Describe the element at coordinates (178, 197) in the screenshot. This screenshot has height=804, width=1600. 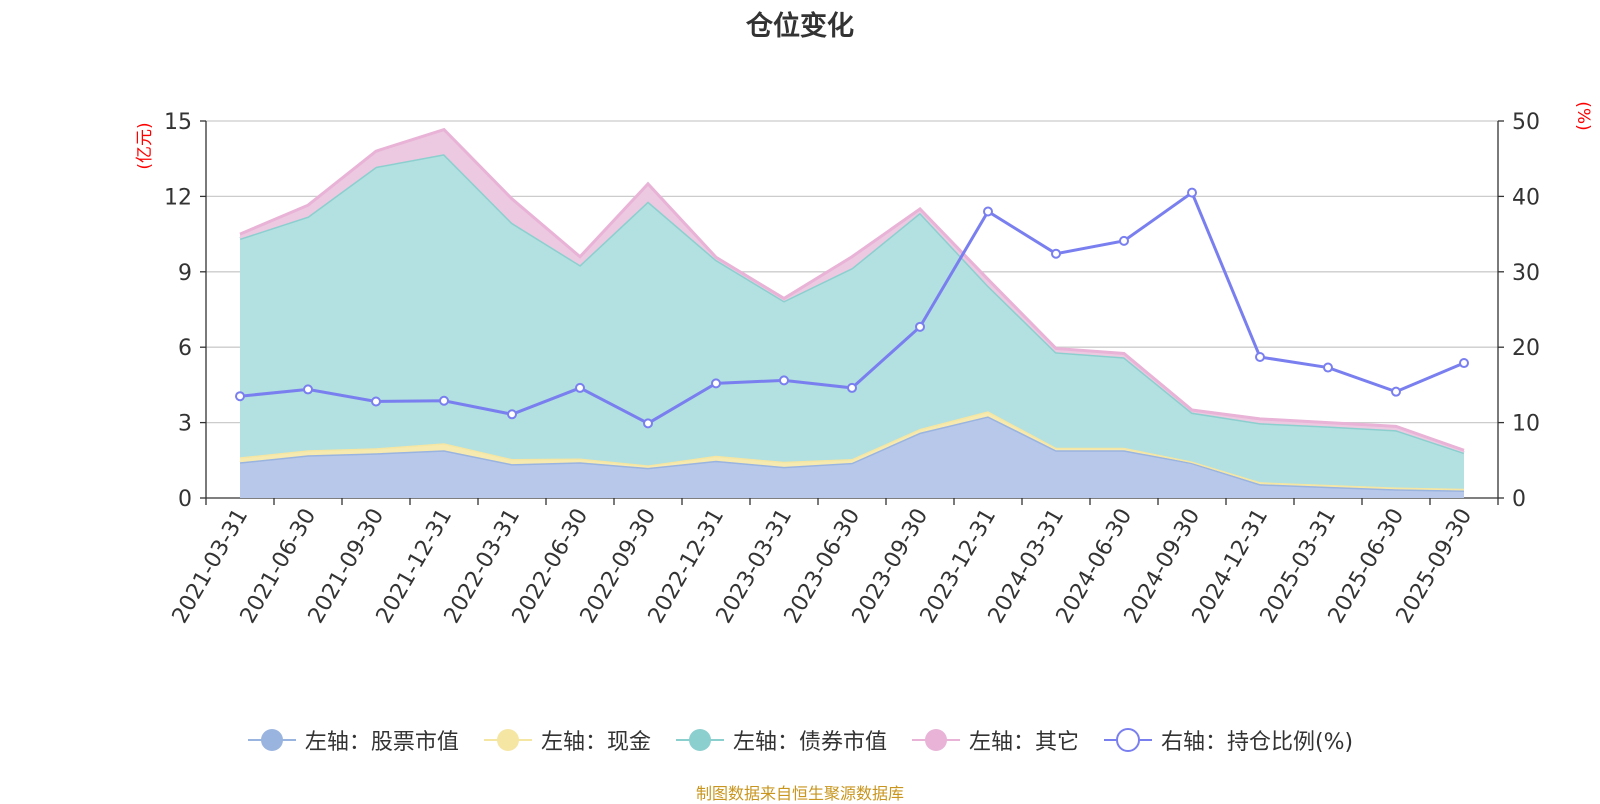
I see `left-axis-tick-label: 12` at that location.